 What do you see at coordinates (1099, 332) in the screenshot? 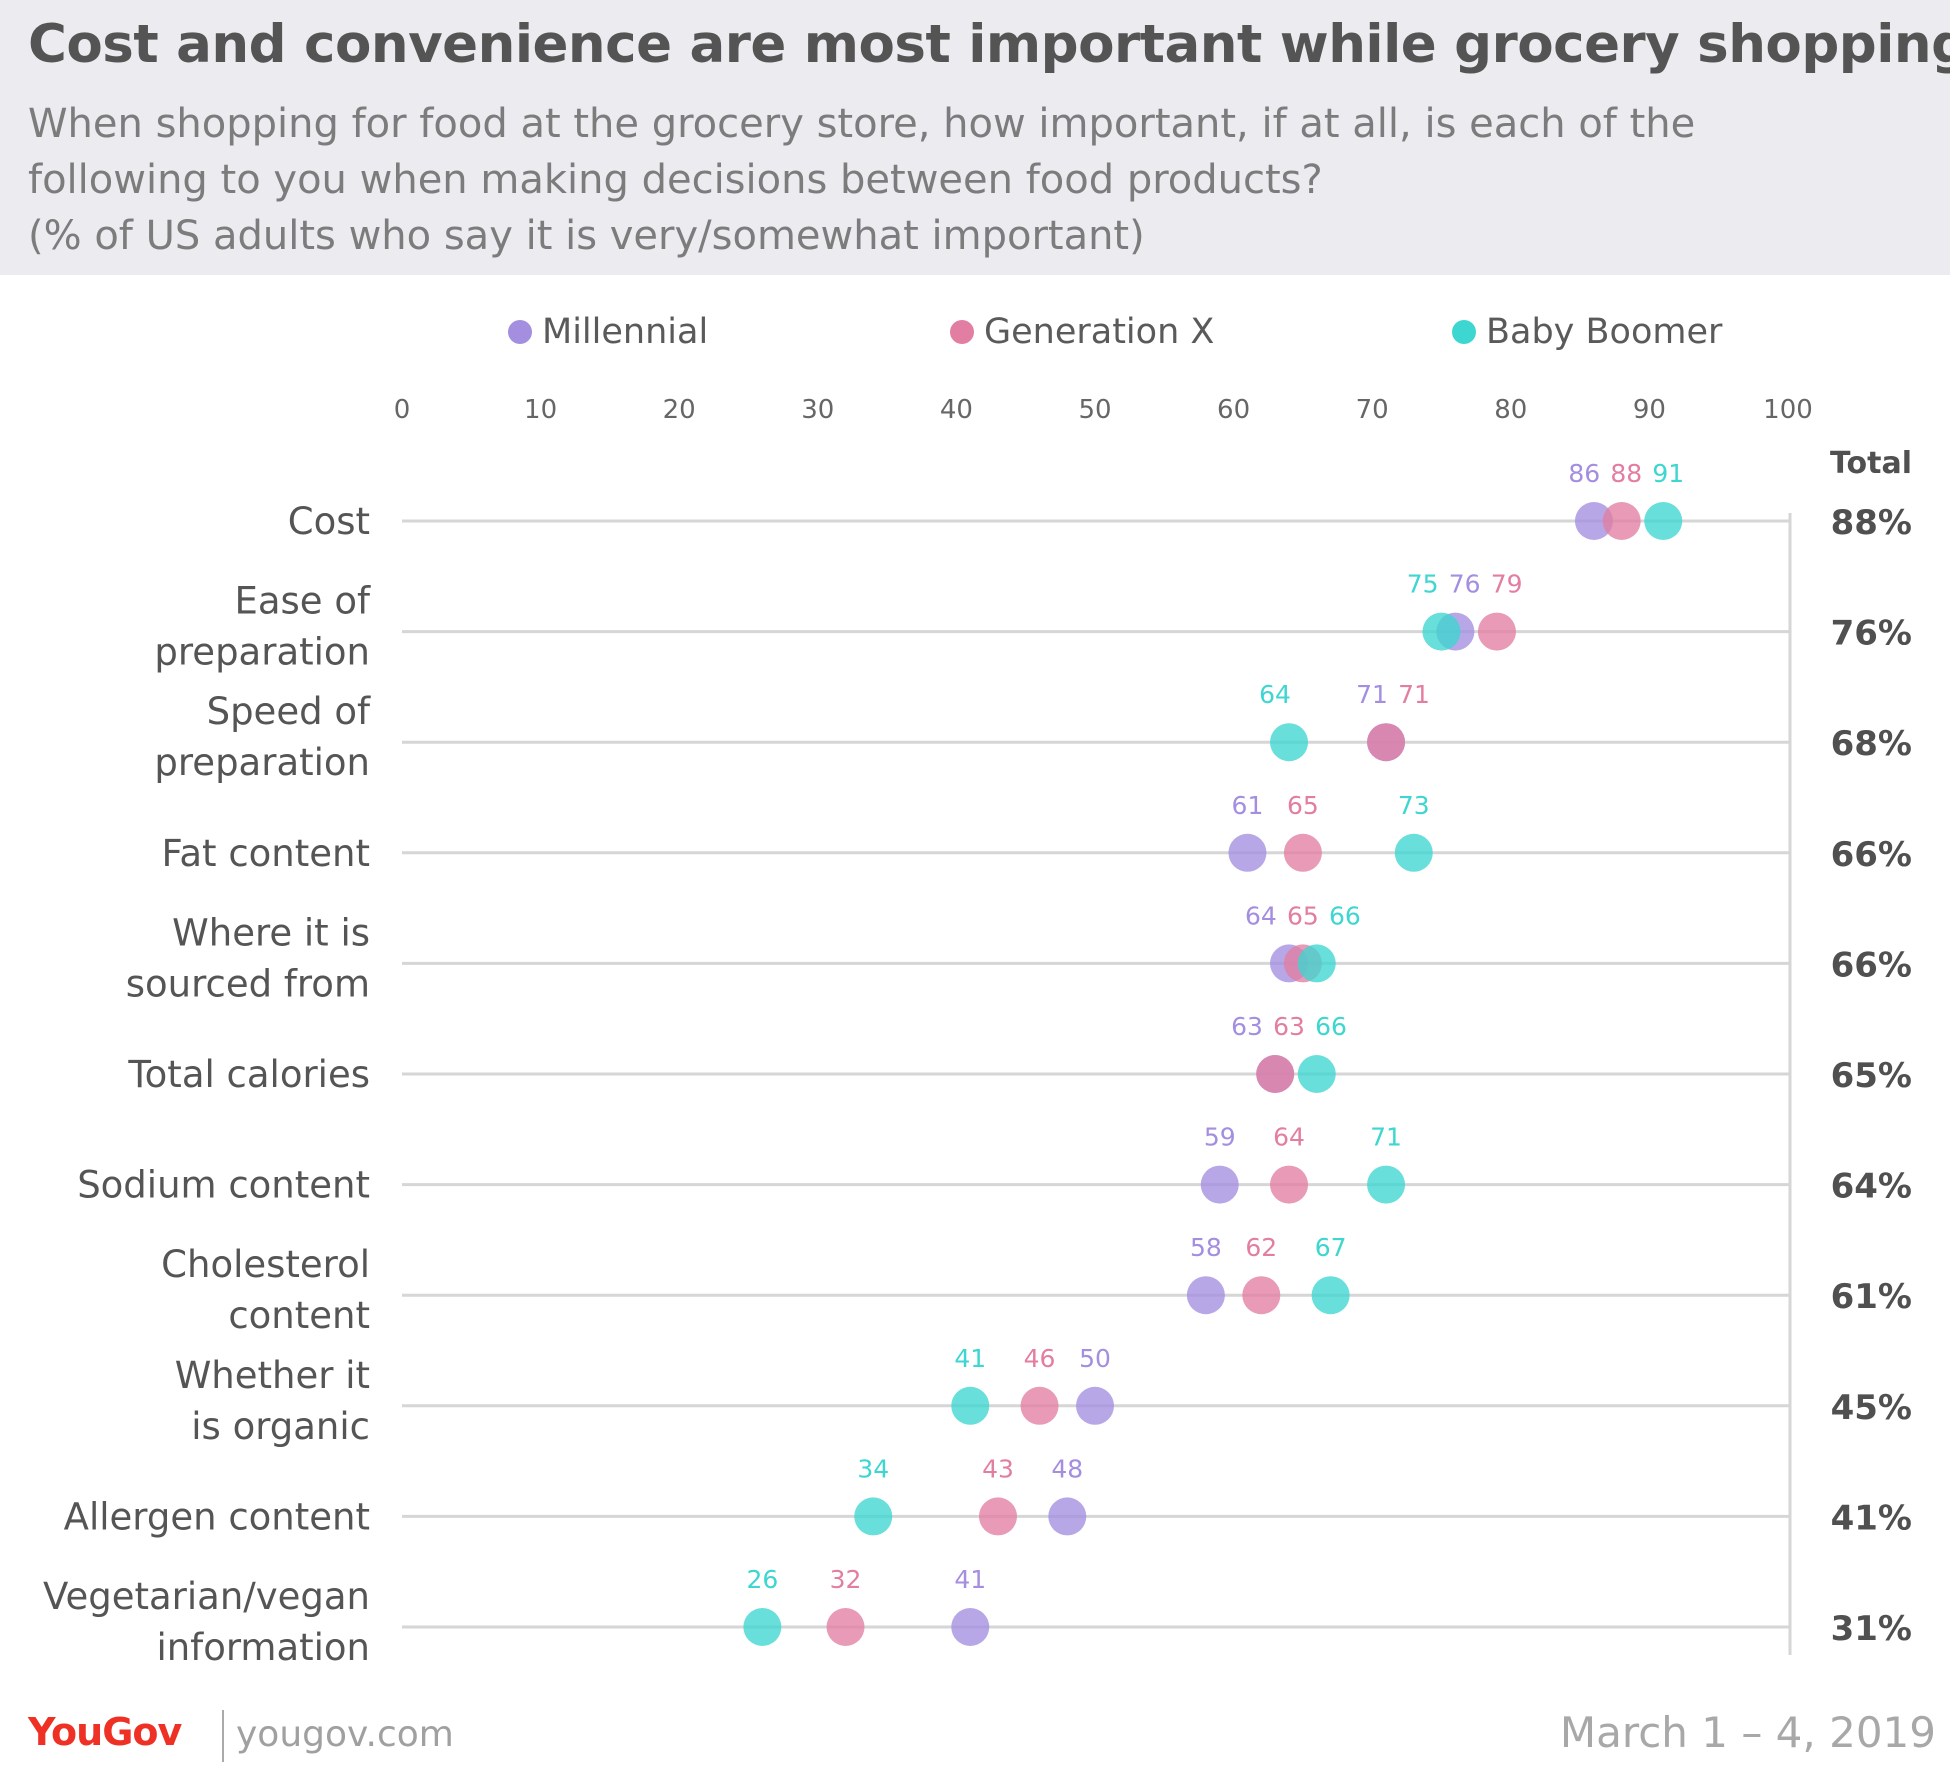
I see `legend-label-generation-x: Generation X` at bounding box center [1099, 332].